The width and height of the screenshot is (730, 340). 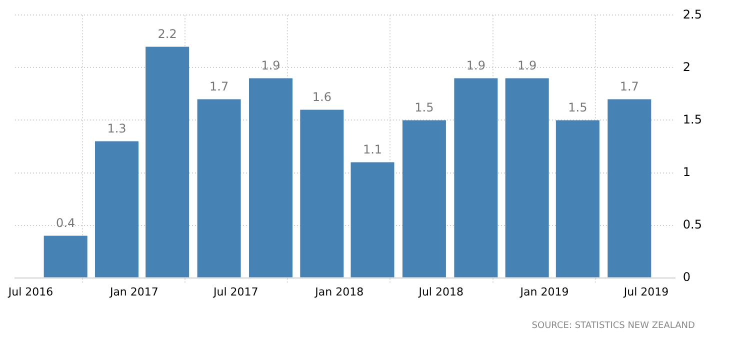 What do you see at coordinates (441, 291) in the screenshot?
I see `x-tick-label: Jul 2018` at bounding box center [441, 291].